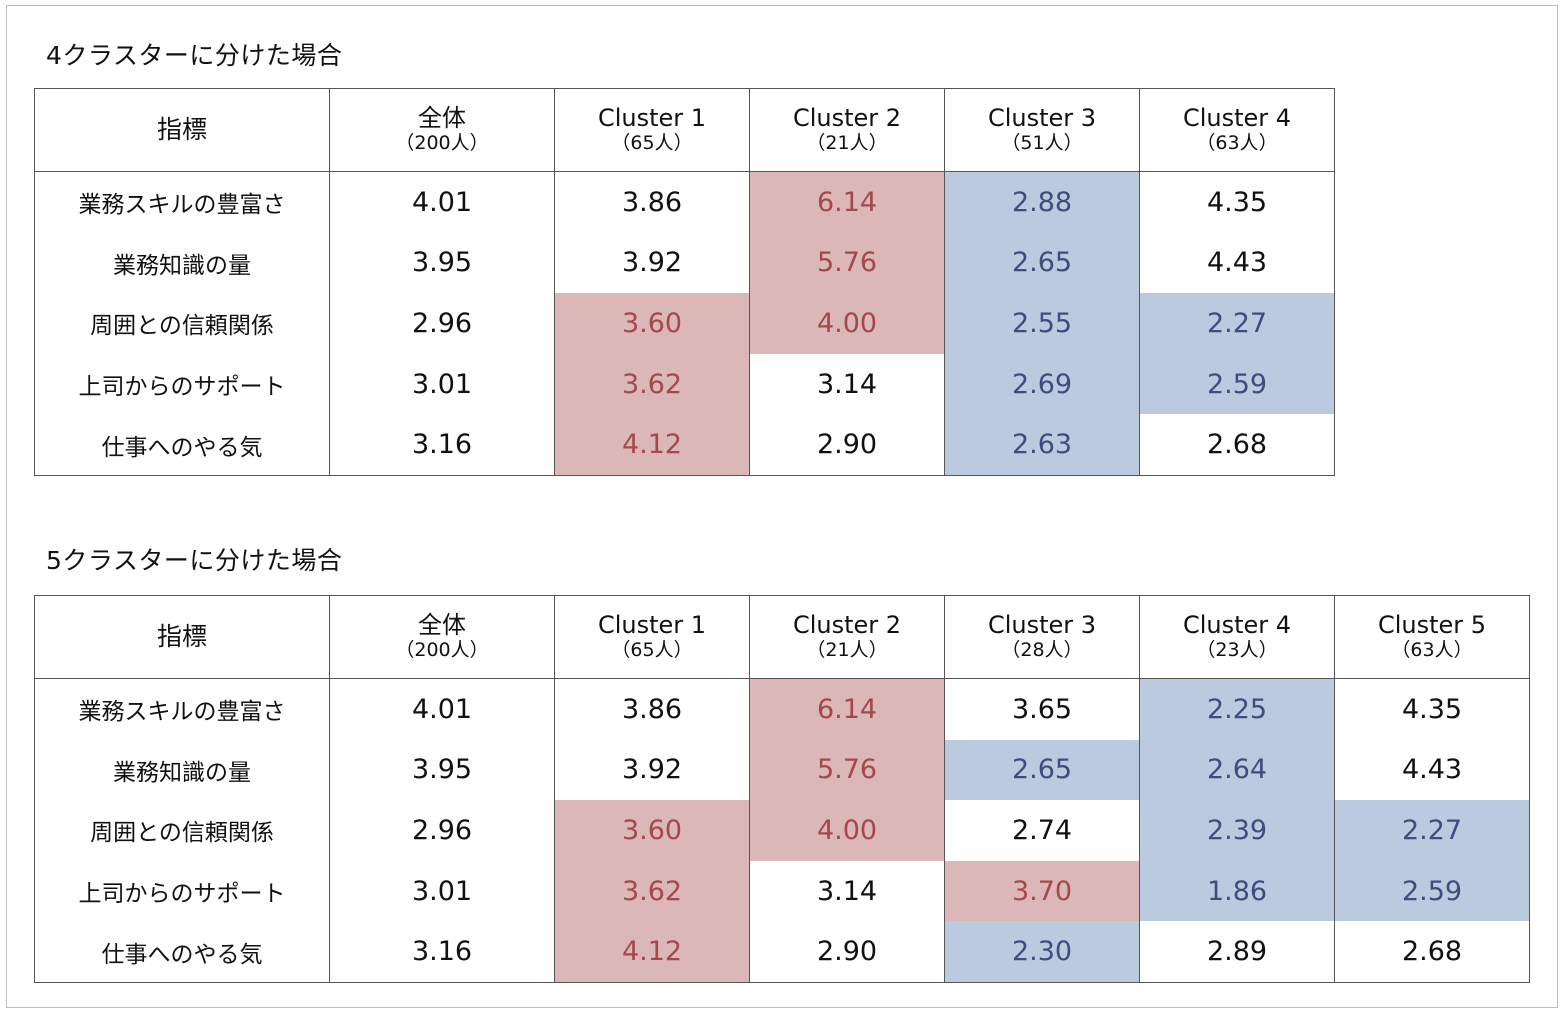  I want to click on table-row: 業務知識の量 3.95 3.92 5.76 2.65 2.64 4.43, so click(782, 770).